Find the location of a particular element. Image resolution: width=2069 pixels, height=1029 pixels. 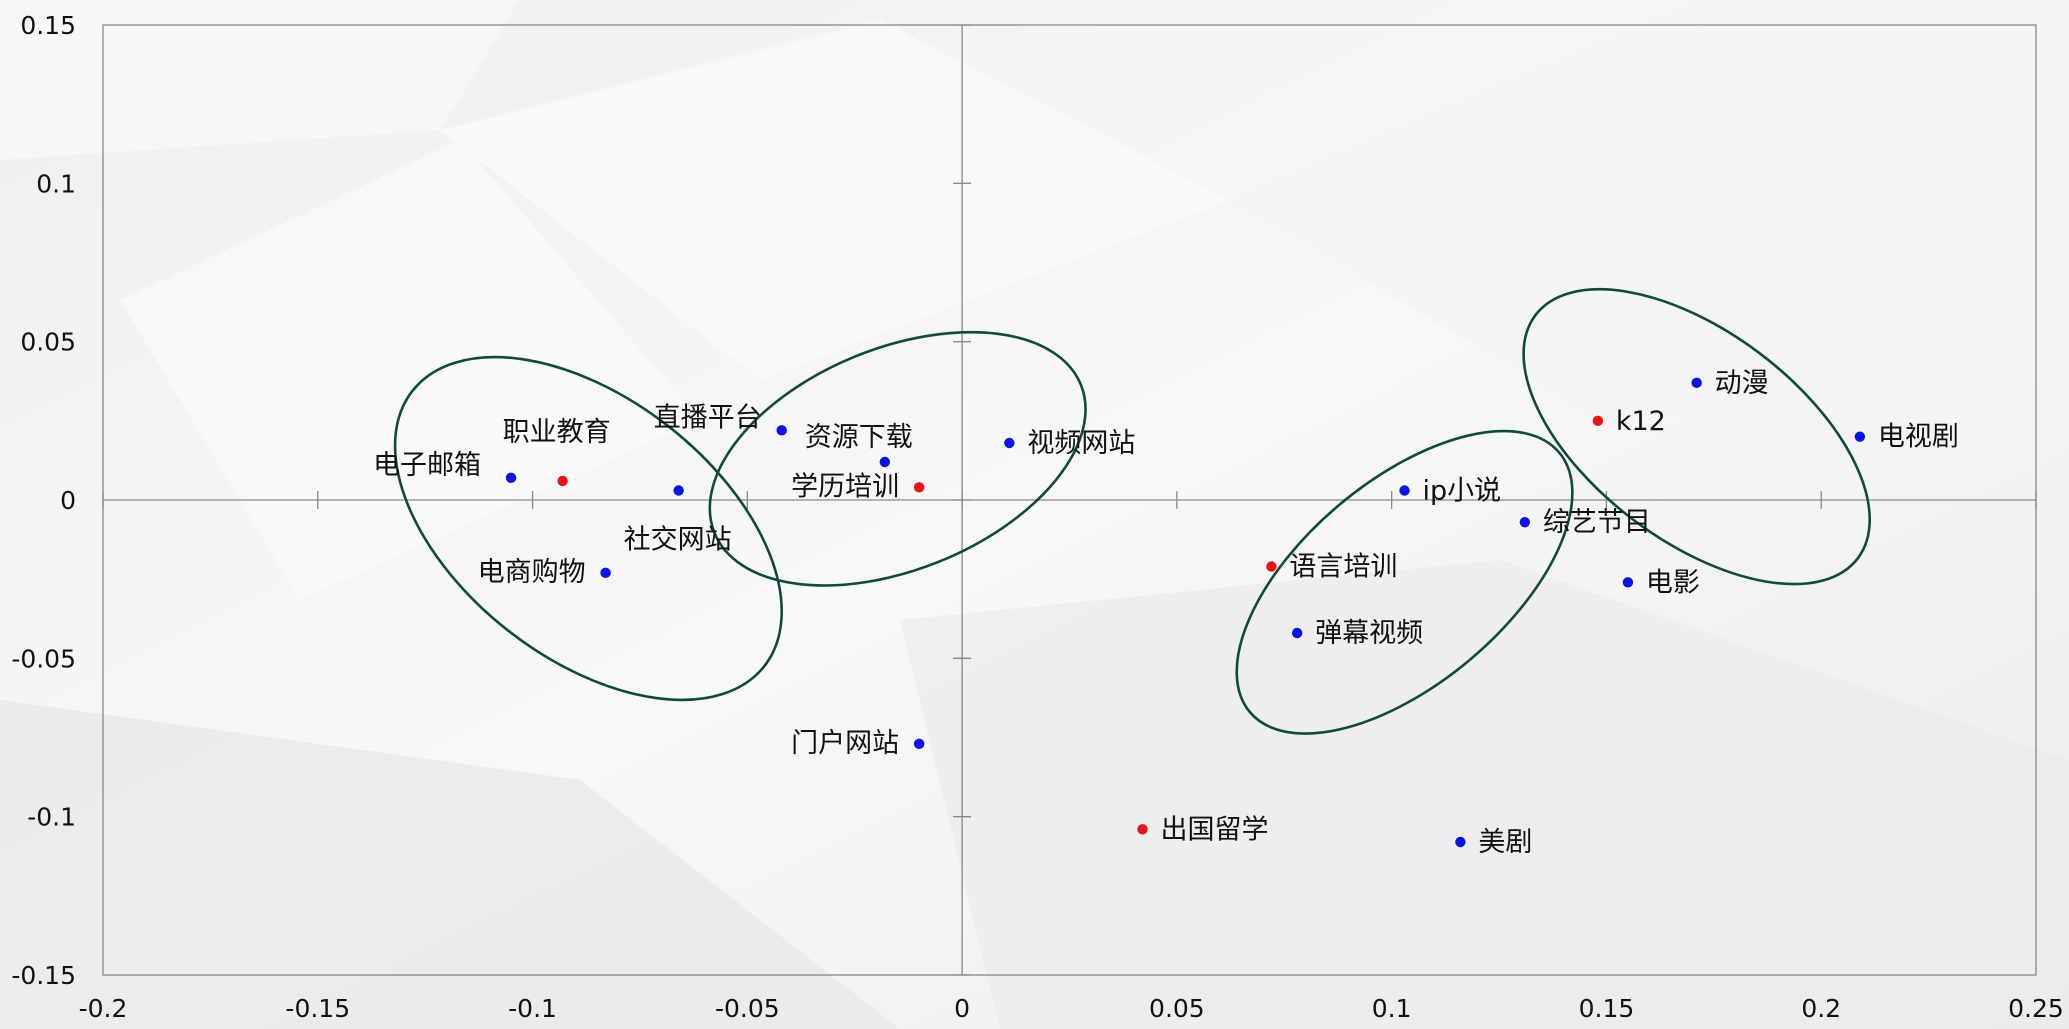

data-point-label: 动漫 is located at coordinates (1742, 383).